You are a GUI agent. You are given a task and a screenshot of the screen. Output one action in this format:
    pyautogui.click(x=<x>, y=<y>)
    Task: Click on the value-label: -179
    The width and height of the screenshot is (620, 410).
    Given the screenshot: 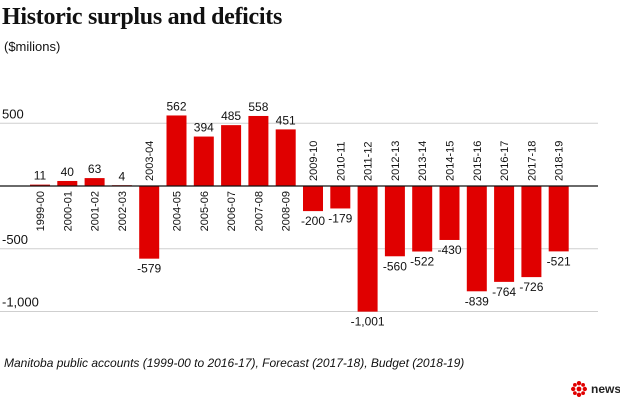 What is the action you would take?
    pyautogui.click(x=340, y=218)
    